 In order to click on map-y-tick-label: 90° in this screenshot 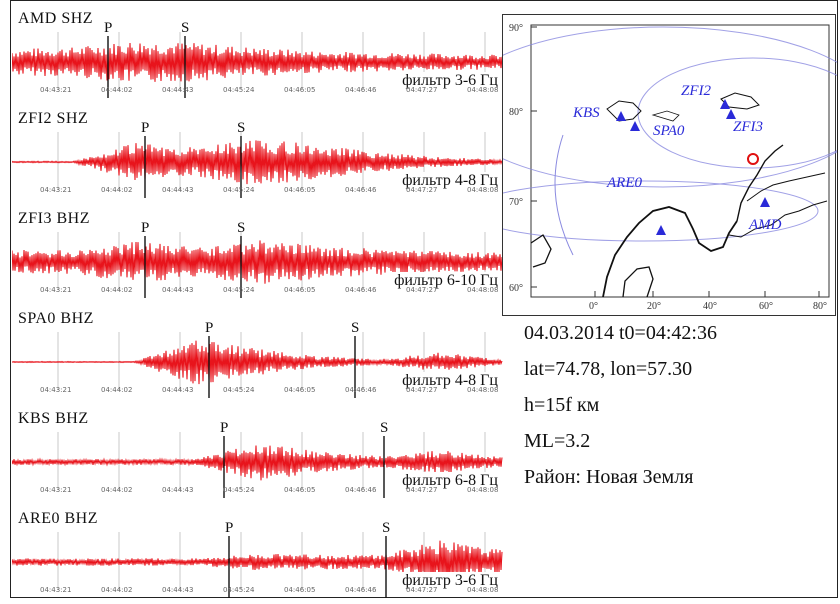, I will do `click(516, 28)`.